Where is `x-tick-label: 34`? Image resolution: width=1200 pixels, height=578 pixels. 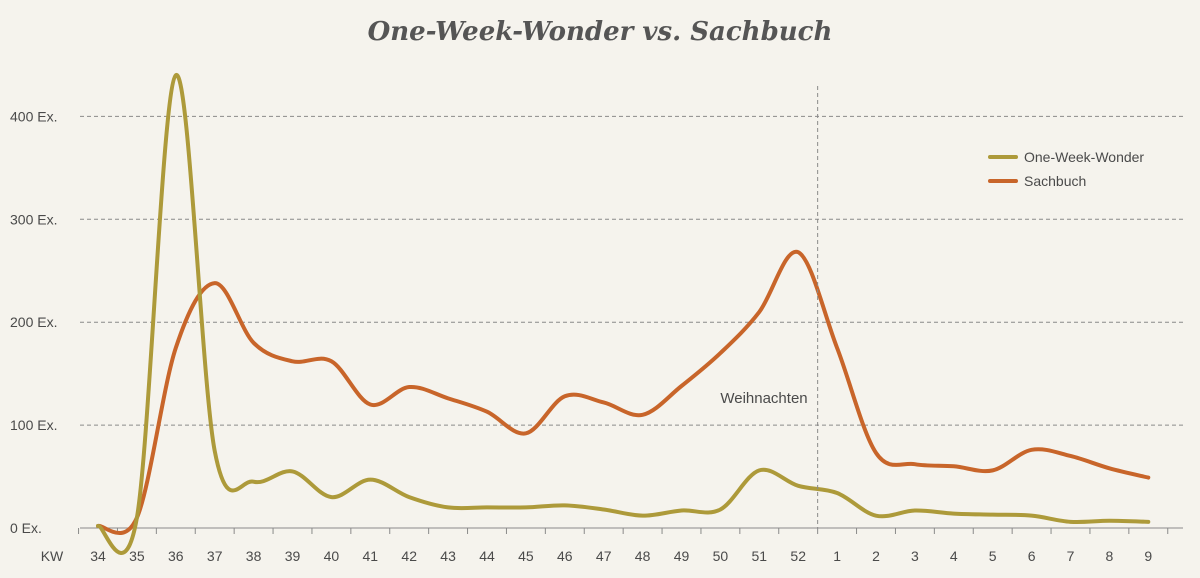 x-tick-label: 34 is located at coordinates (98, 556).